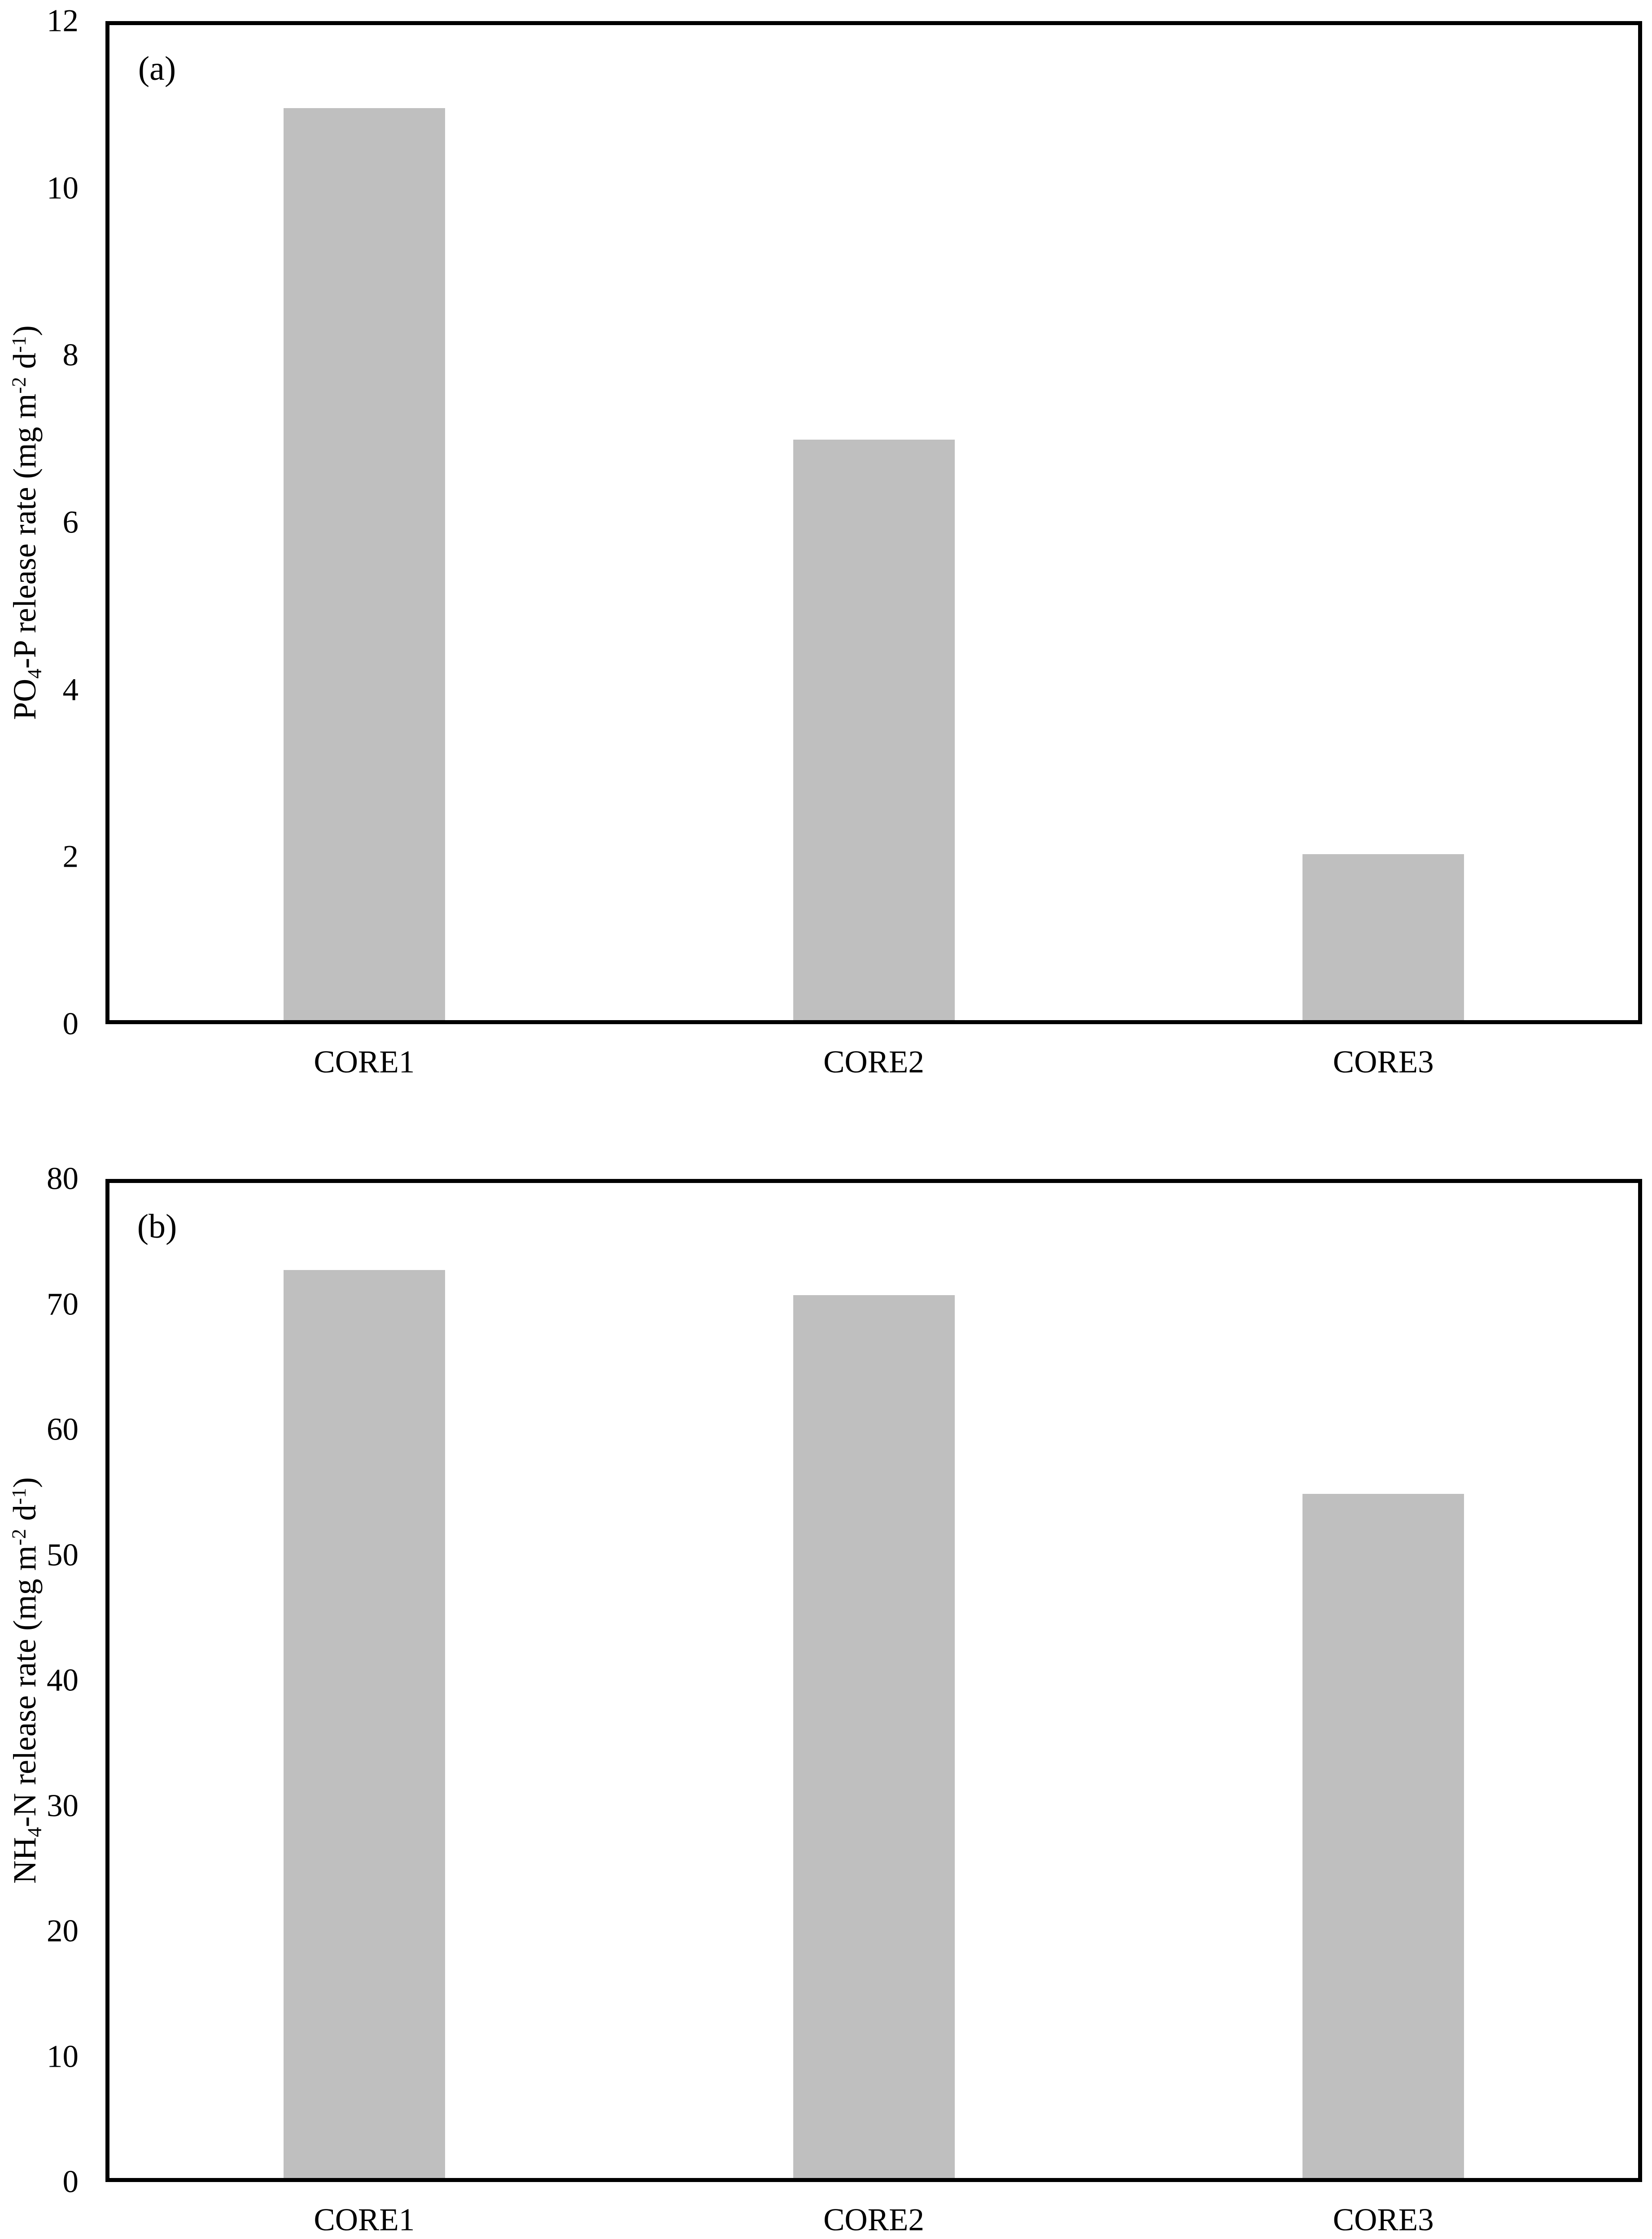 Image resolution: width=1652 pixels, height=2239 pixels. I want to click on y-tick-label-50: 50, so click(63, 1554).